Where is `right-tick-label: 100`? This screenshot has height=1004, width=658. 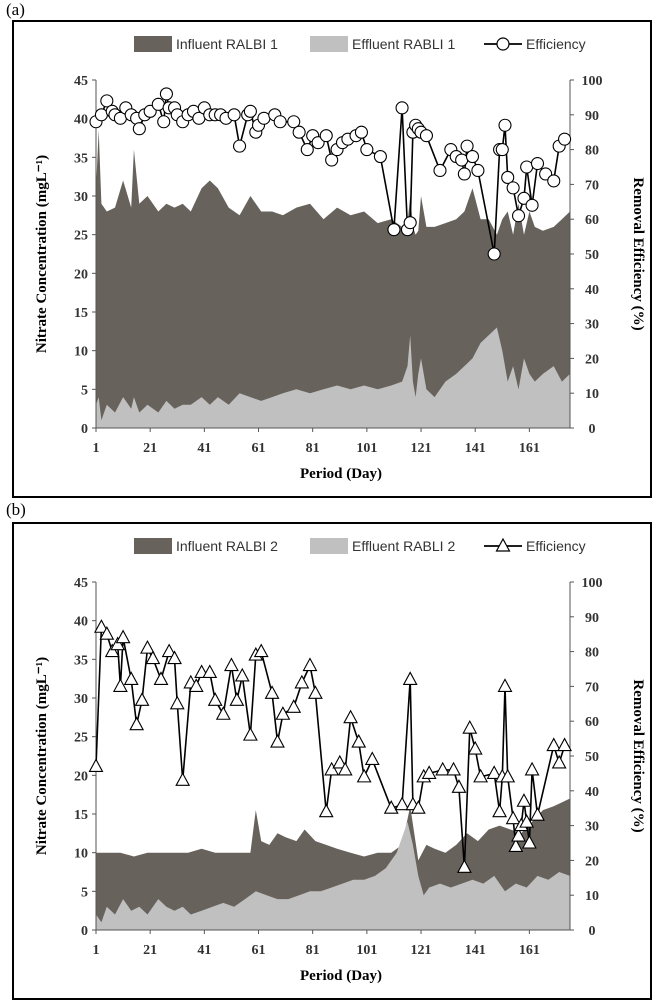 right-tick-label: 100 is located at coordinates (592, 81).